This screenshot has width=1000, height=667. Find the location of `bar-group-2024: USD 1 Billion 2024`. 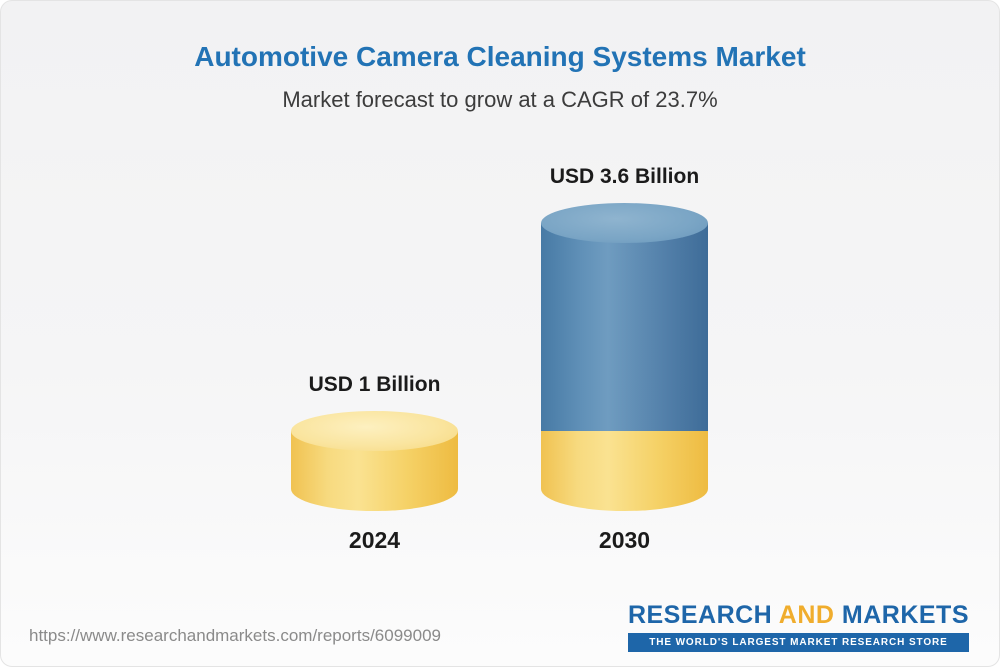

bar-group-2024: USD 1 Billion 2024 is located at coordinates (374, 463).